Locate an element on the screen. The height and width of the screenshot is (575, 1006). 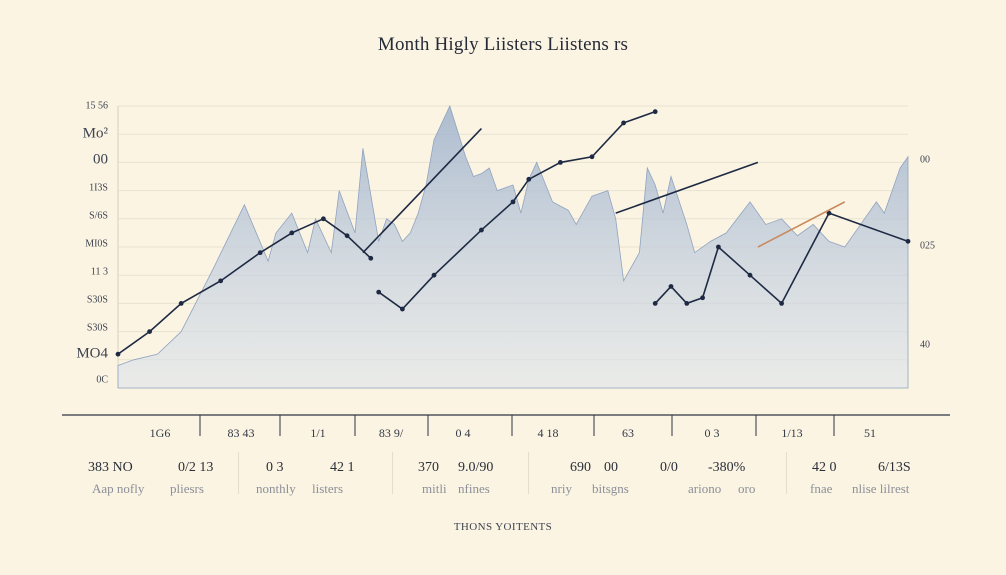
legend-sub: listers is located at coordinates (328, 488).